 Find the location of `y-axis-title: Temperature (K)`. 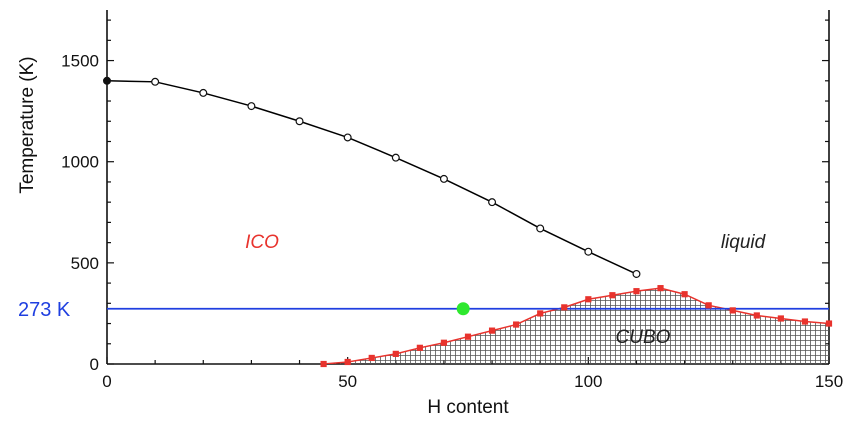

y-axis-title: Temperature (K) is located at coordinates (27, 124).